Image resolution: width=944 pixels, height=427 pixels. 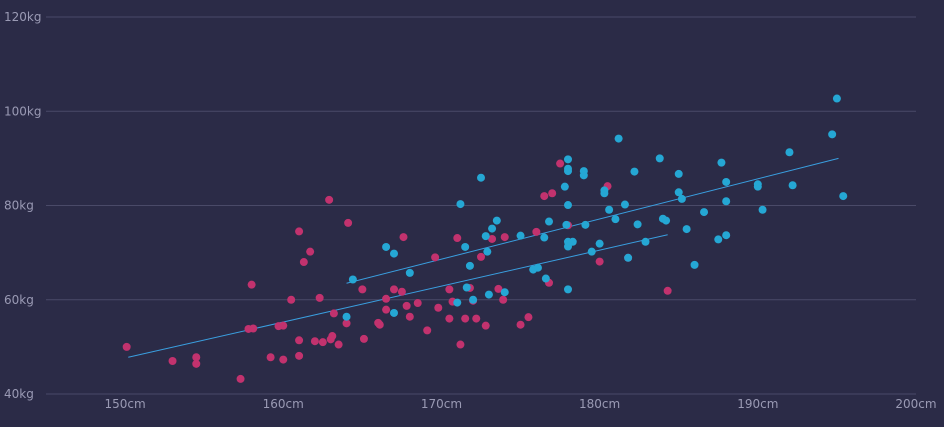 What do you see at coordinates (19, 394) in the screenshot?
I see `y-tick-label: 40kg` at bounding box center [19, 394].